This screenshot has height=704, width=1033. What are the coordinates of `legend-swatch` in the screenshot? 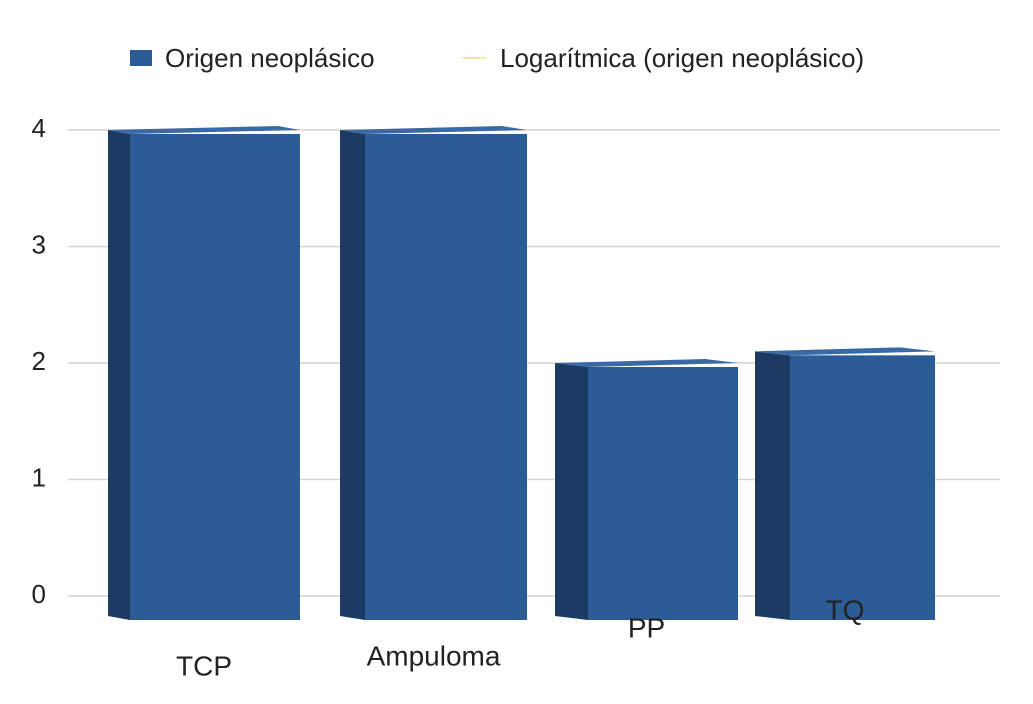 It's located at (141, 58).